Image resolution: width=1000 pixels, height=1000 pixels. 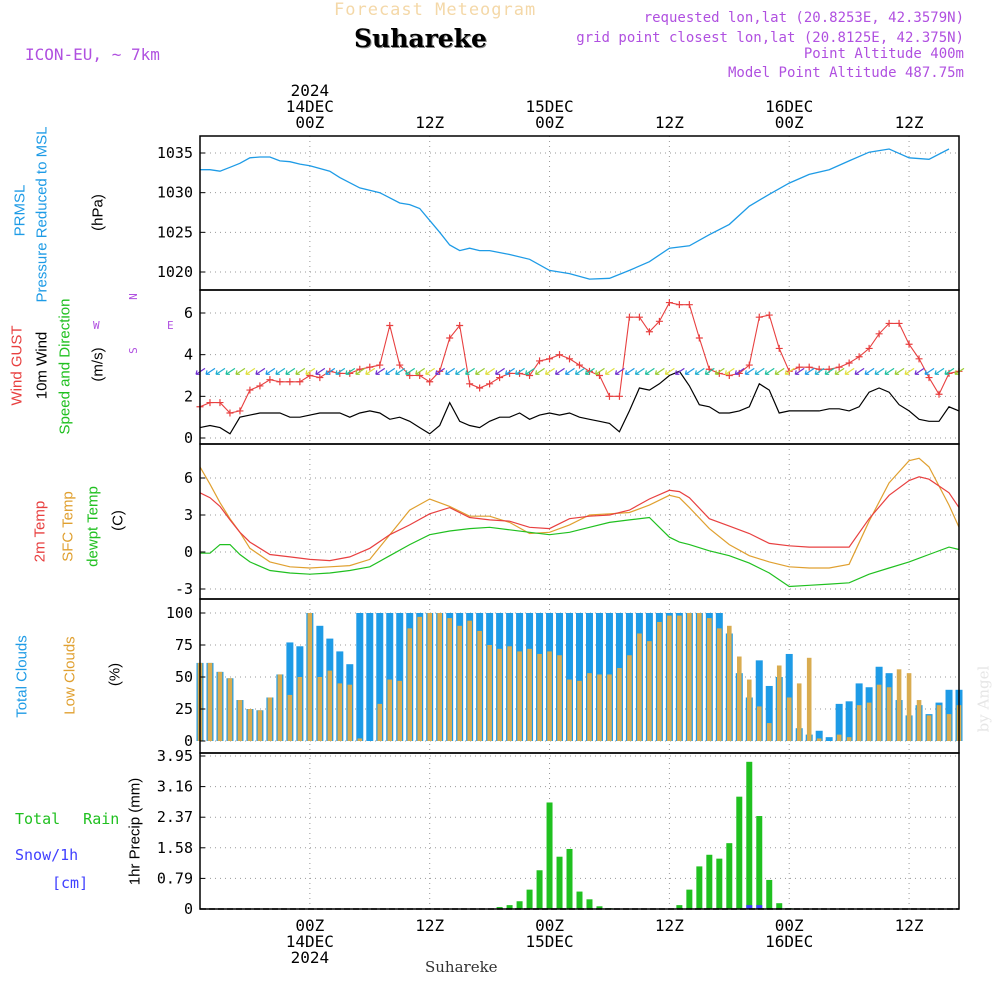 I want to click on ytick-label-precip: 0.79, so click(x=175, y=878).